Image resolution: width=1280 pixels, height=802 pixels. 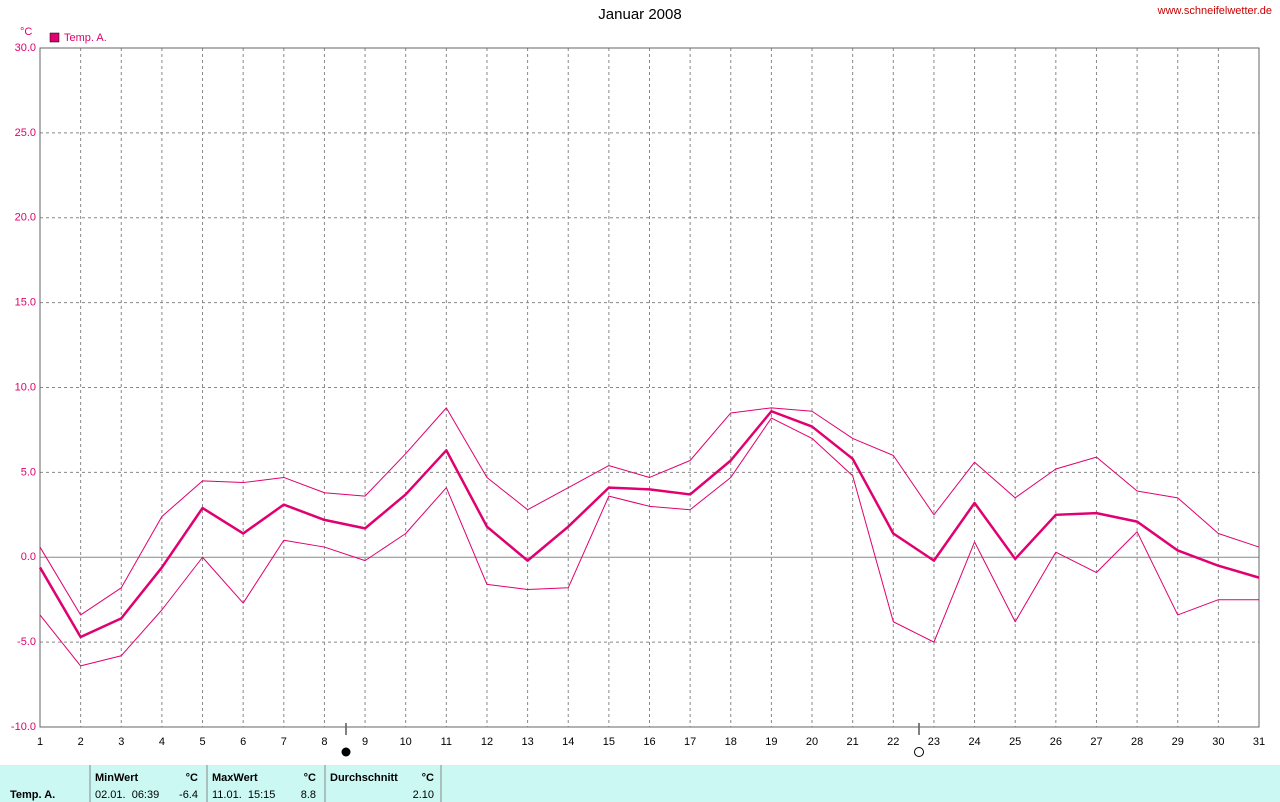 What do you see at coordinates (364, 778) in the screenshot?
I see `summary-head: Durchschnitt` at bounding box center [364, 778].